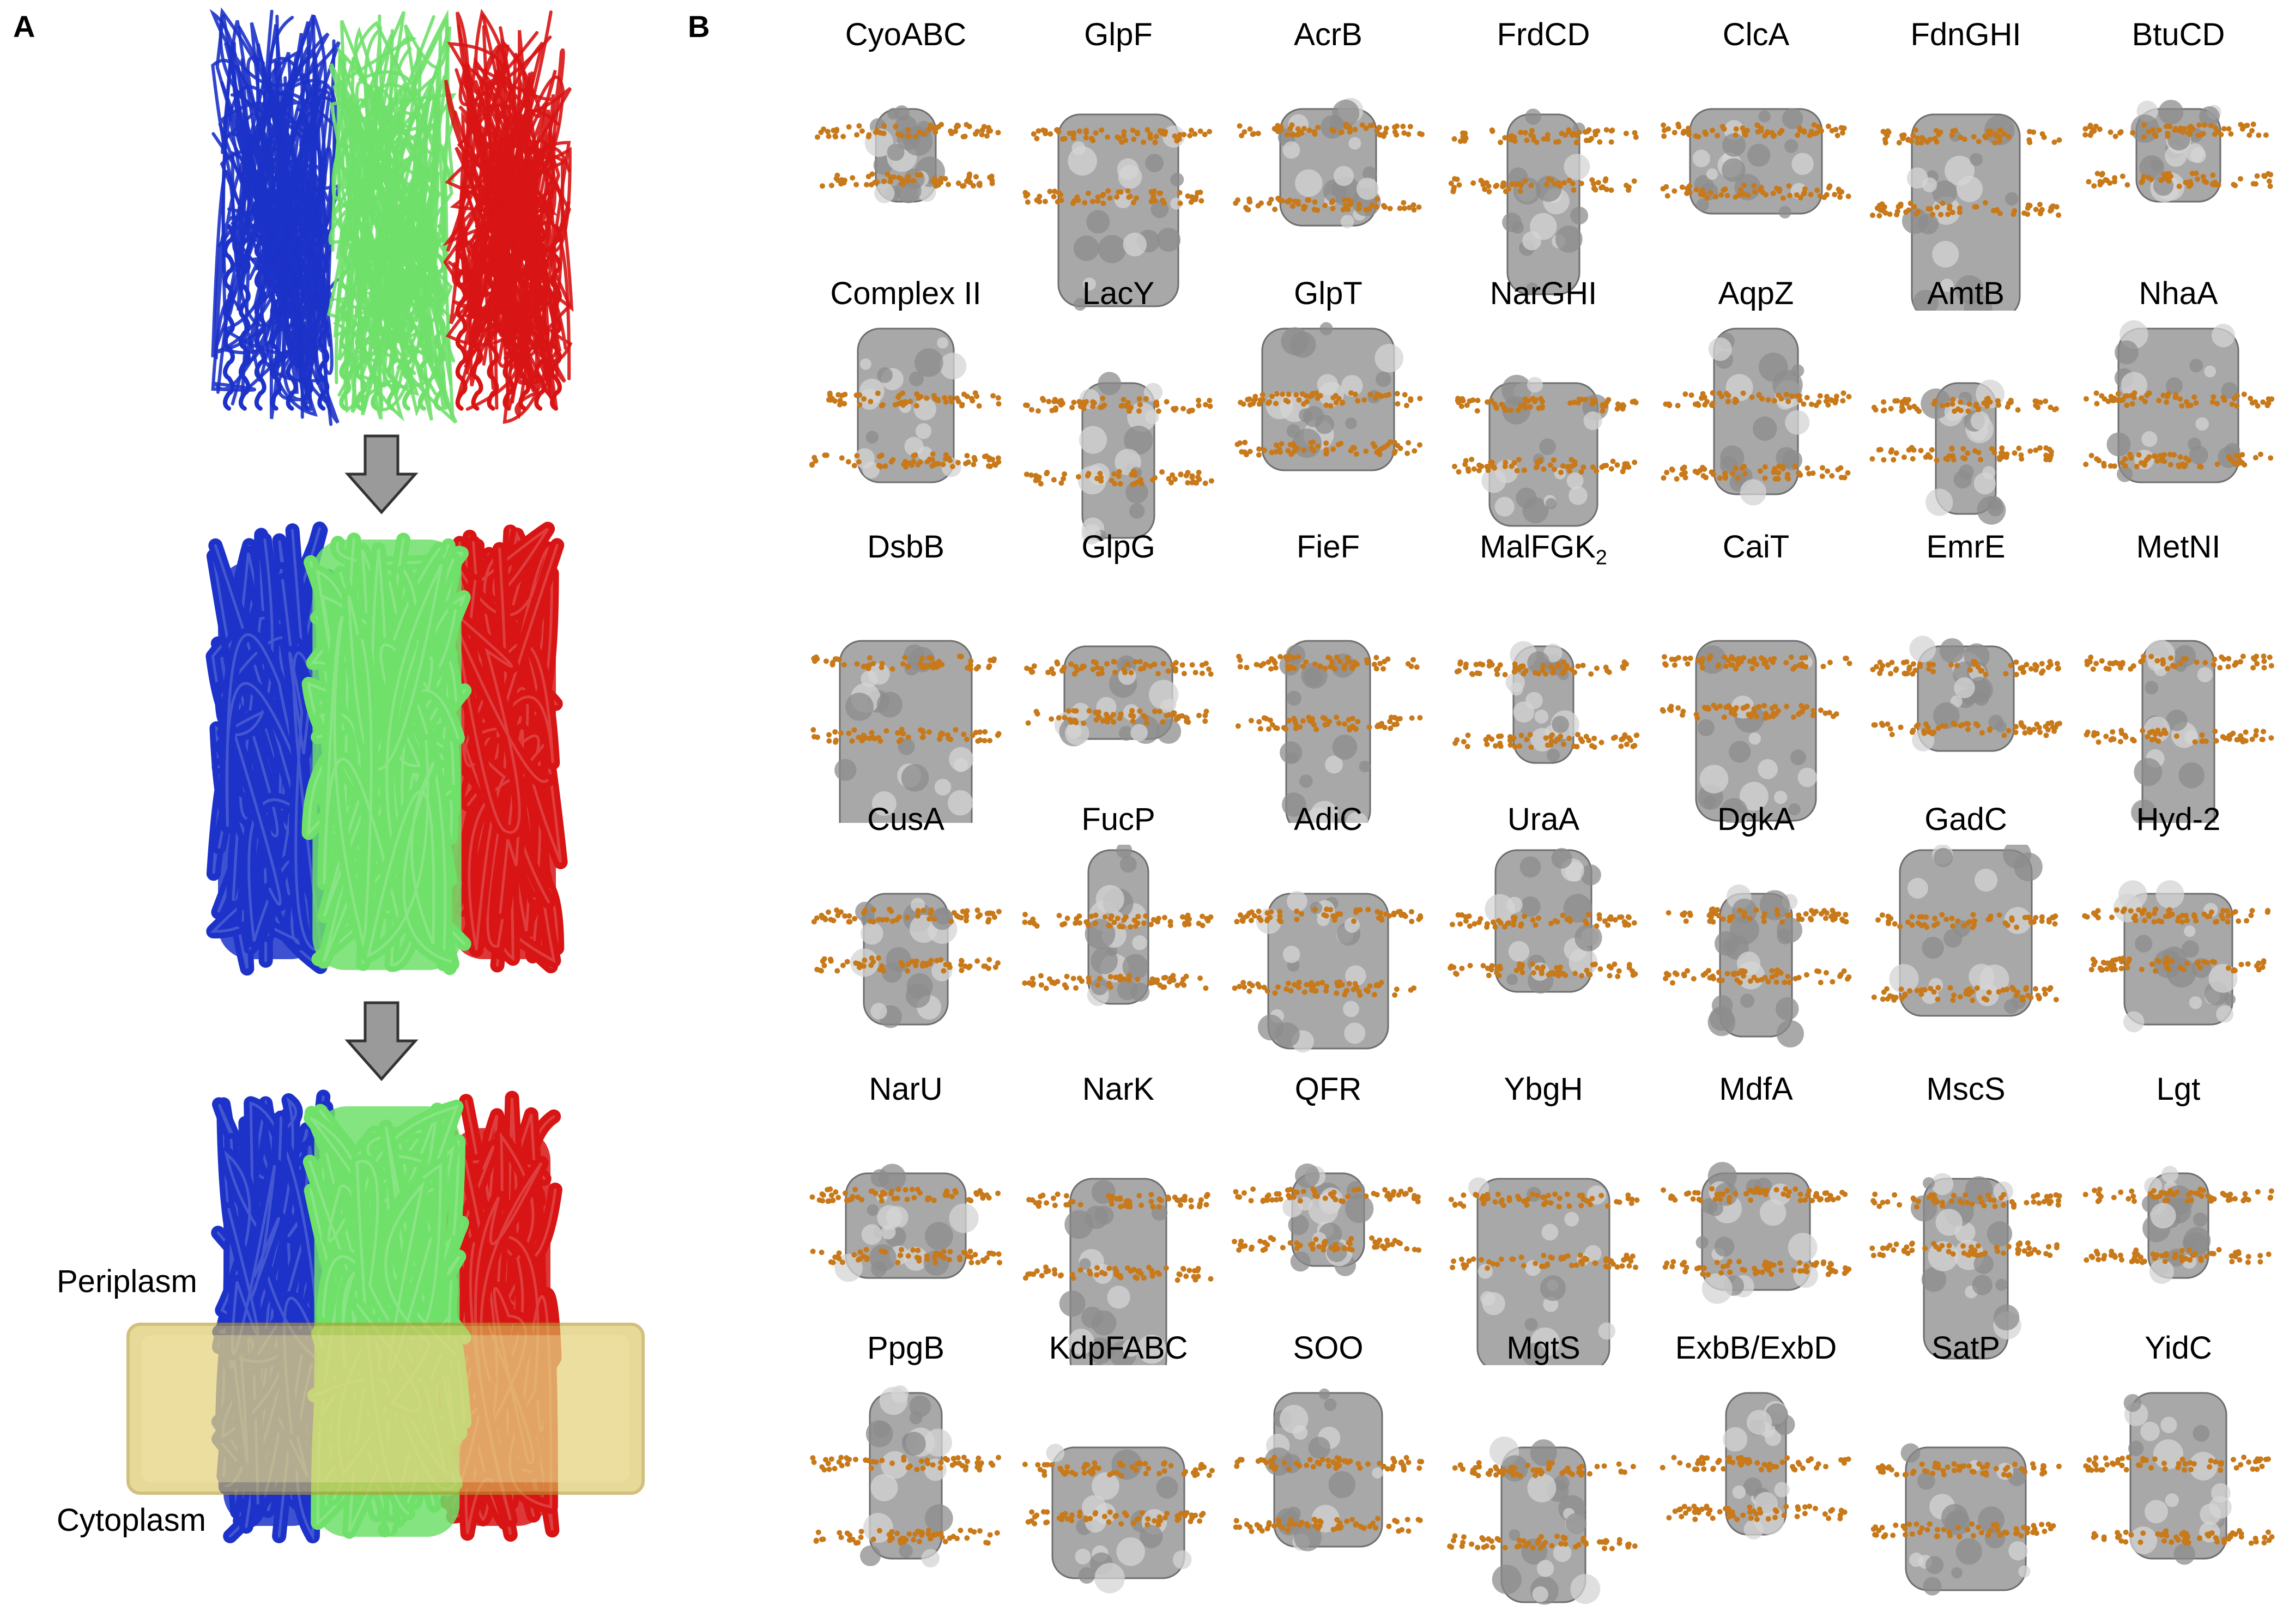  I want to click on protein-name: EmrE, so click(1966, 547).